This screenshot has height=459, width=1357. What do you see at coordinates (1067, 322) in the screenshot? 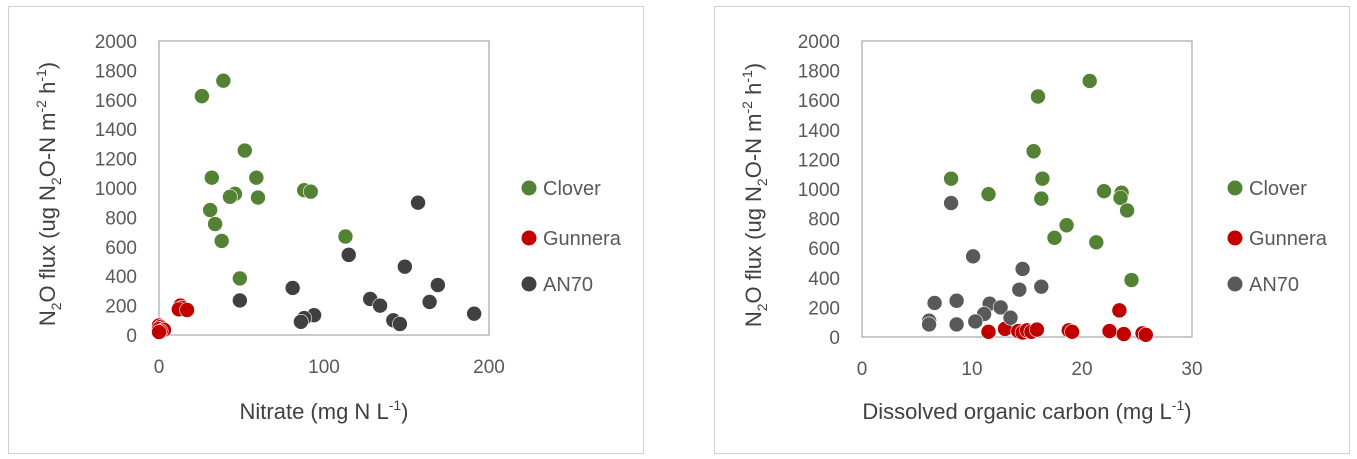
I see `series-gunnera` at bounding box center [1067, 322].